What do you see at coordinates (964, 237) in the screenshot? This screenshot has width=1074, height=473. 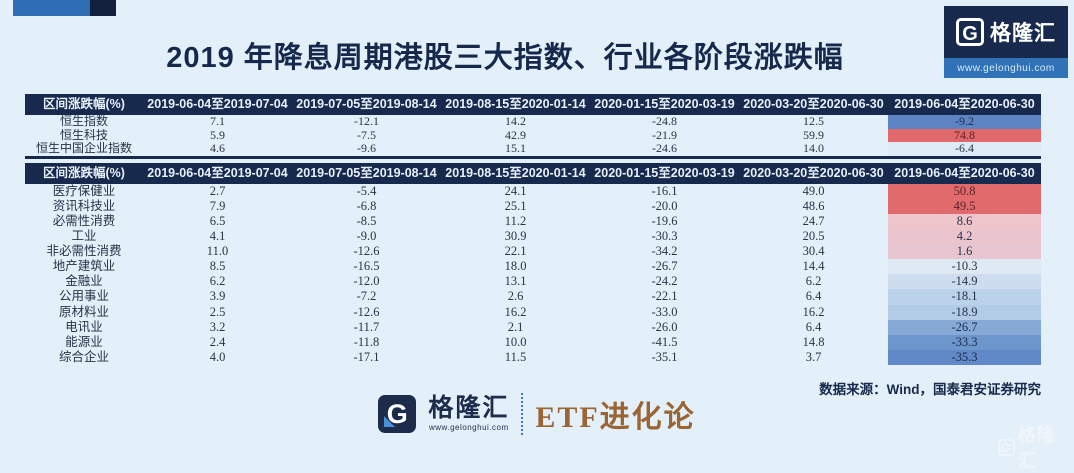 I see `total-cell: 4.2` at bounding box center [964, 237].